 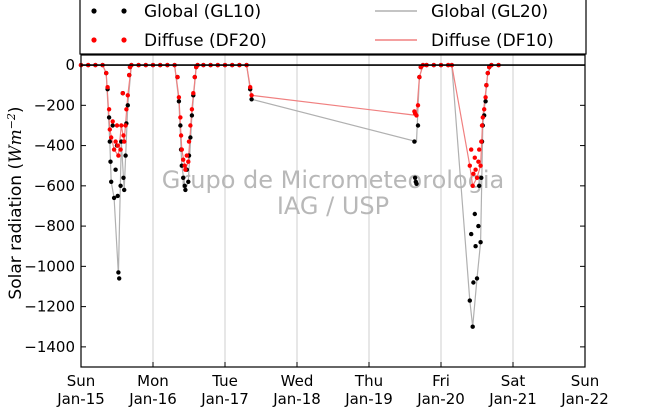 I want to click on legend-label: Global (GL20), so click(x=489, y=12).